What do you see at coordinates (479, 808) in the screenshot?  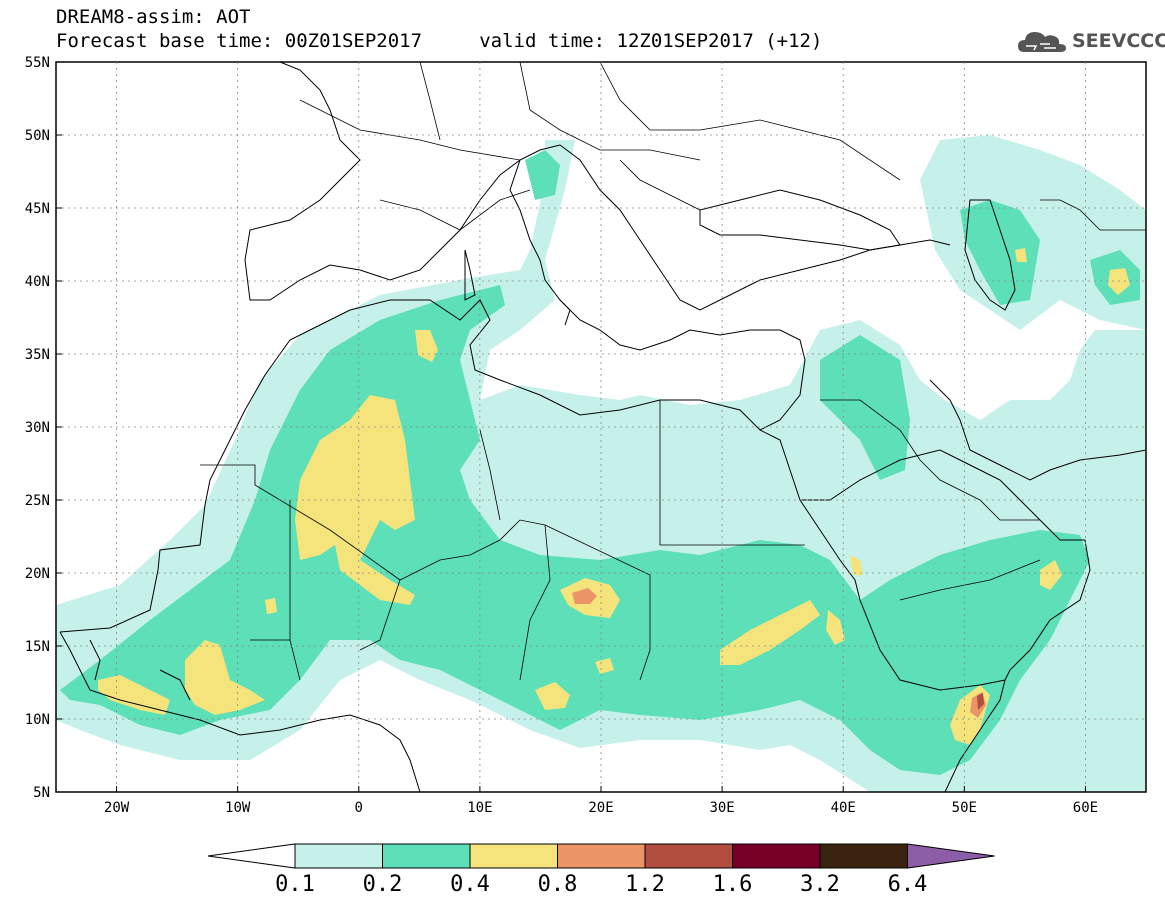 I see `lon-tick-label: 10E` at bounding box center [479, 808].